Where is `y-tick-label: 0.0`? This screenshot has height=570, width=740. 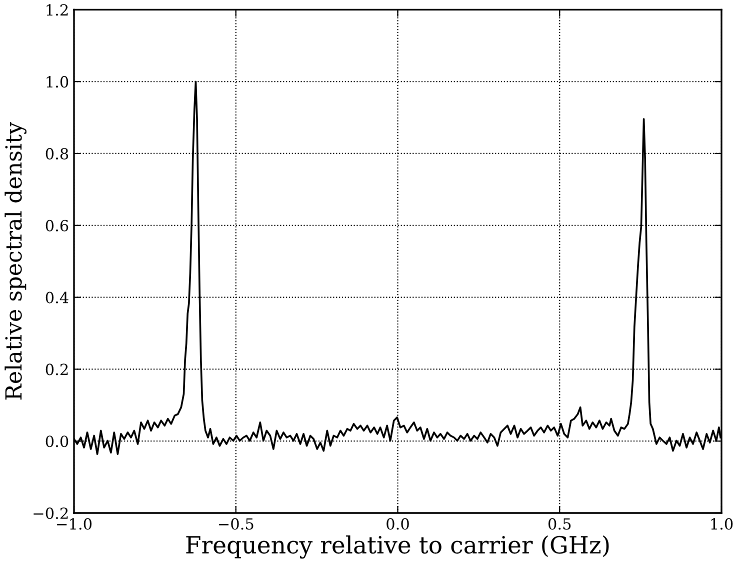
y-tick-label: 0.0 is located at coordinates (57, 442).